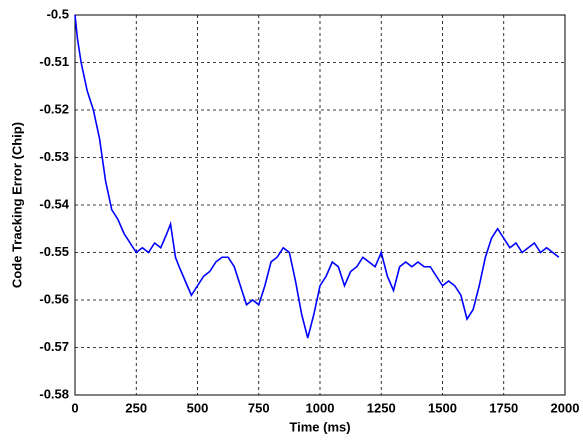  What do you see at coordinates (198, 407) in the screenshot?
I see `x-tick-label: 500` at bounding box center [198, 407].